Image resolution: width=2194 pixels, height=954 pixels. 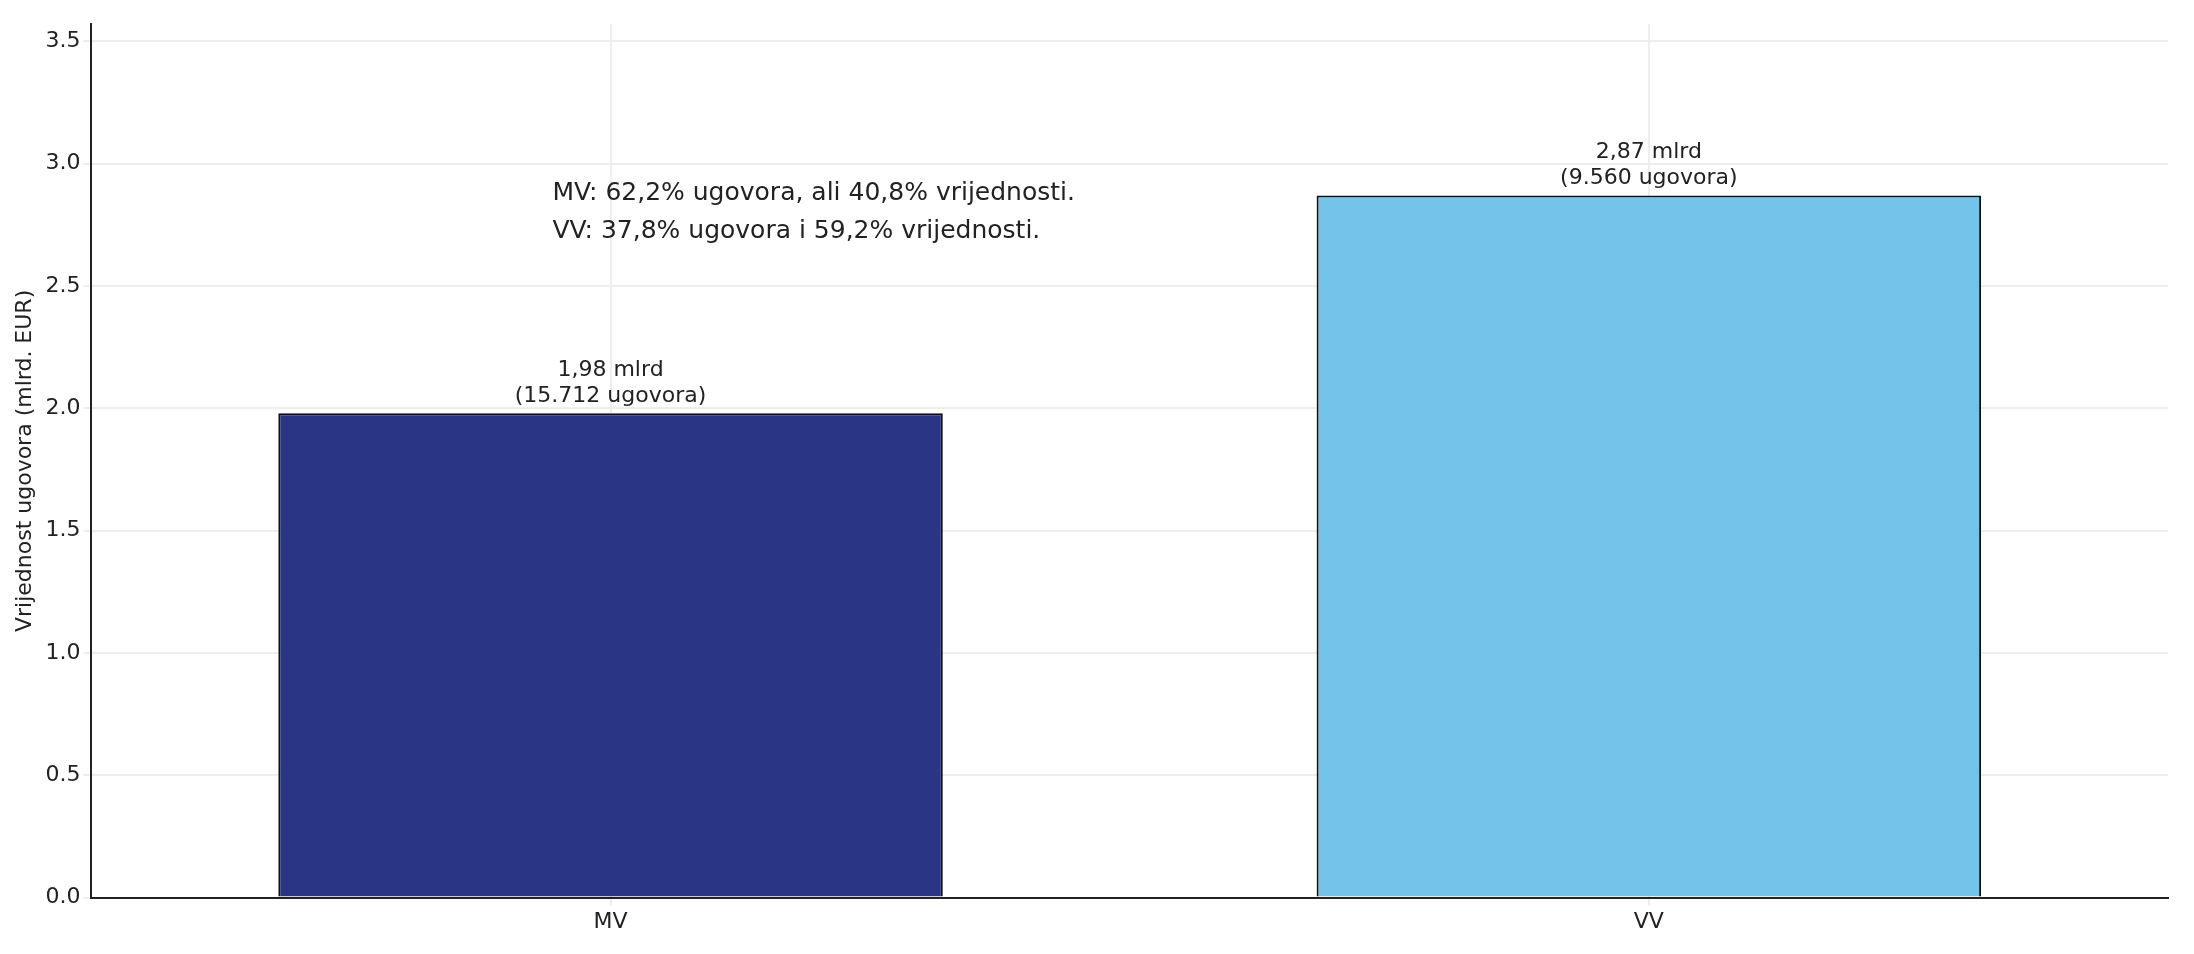 What do you see at coordinates (63, 40) in the screenshot?
I see `y-tick-label: 3.5` at bounding box center [63, 40].